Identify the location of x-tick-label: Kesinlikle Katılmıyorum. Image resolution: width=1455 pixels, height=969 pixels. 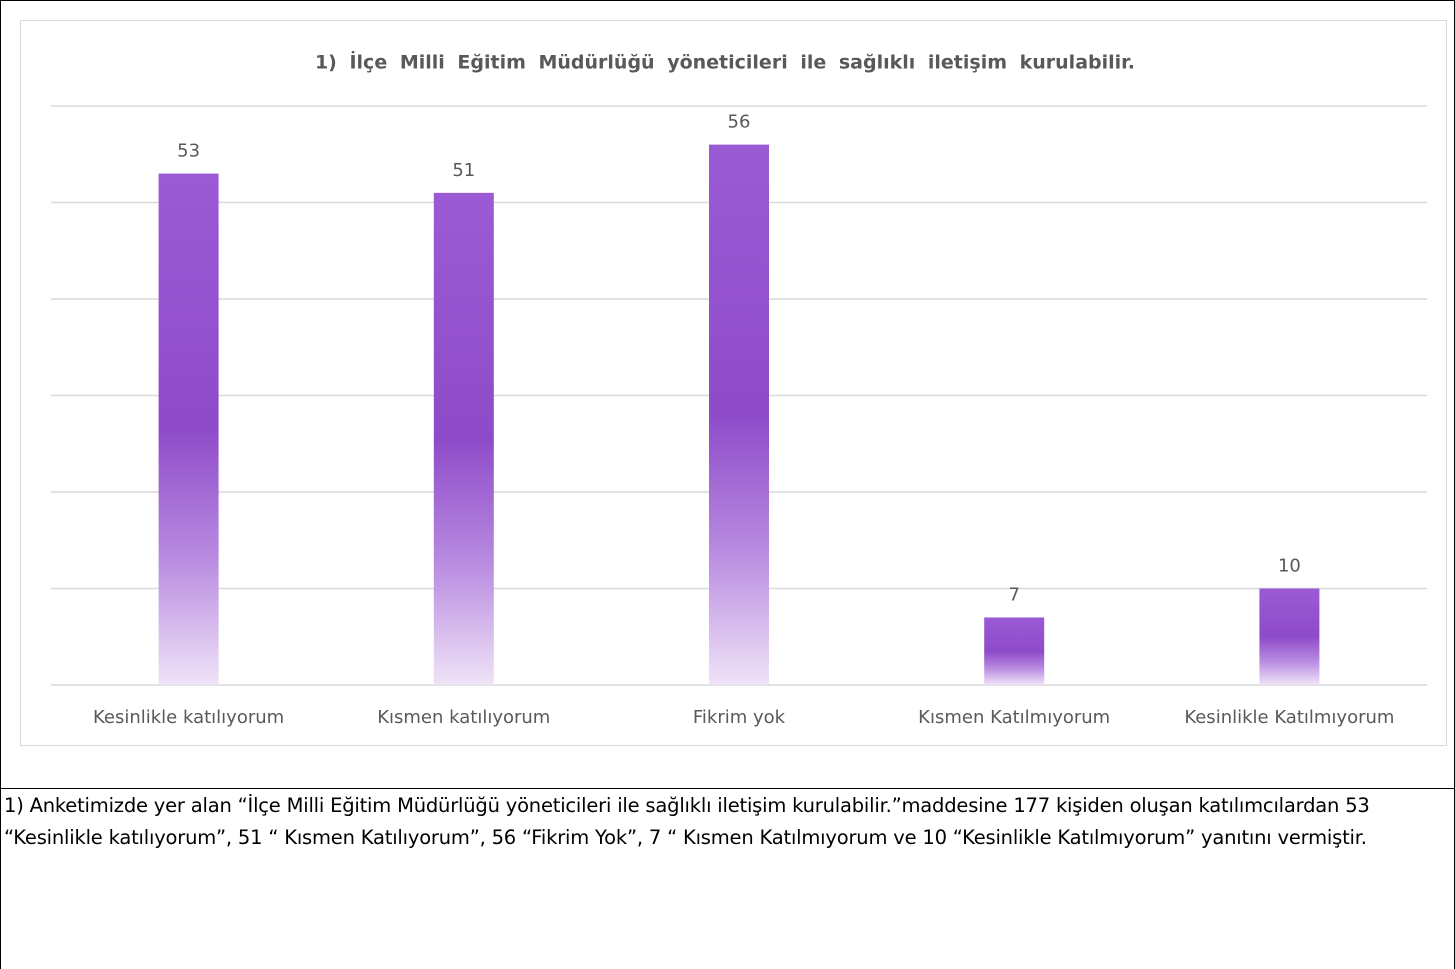
(1289, 717).